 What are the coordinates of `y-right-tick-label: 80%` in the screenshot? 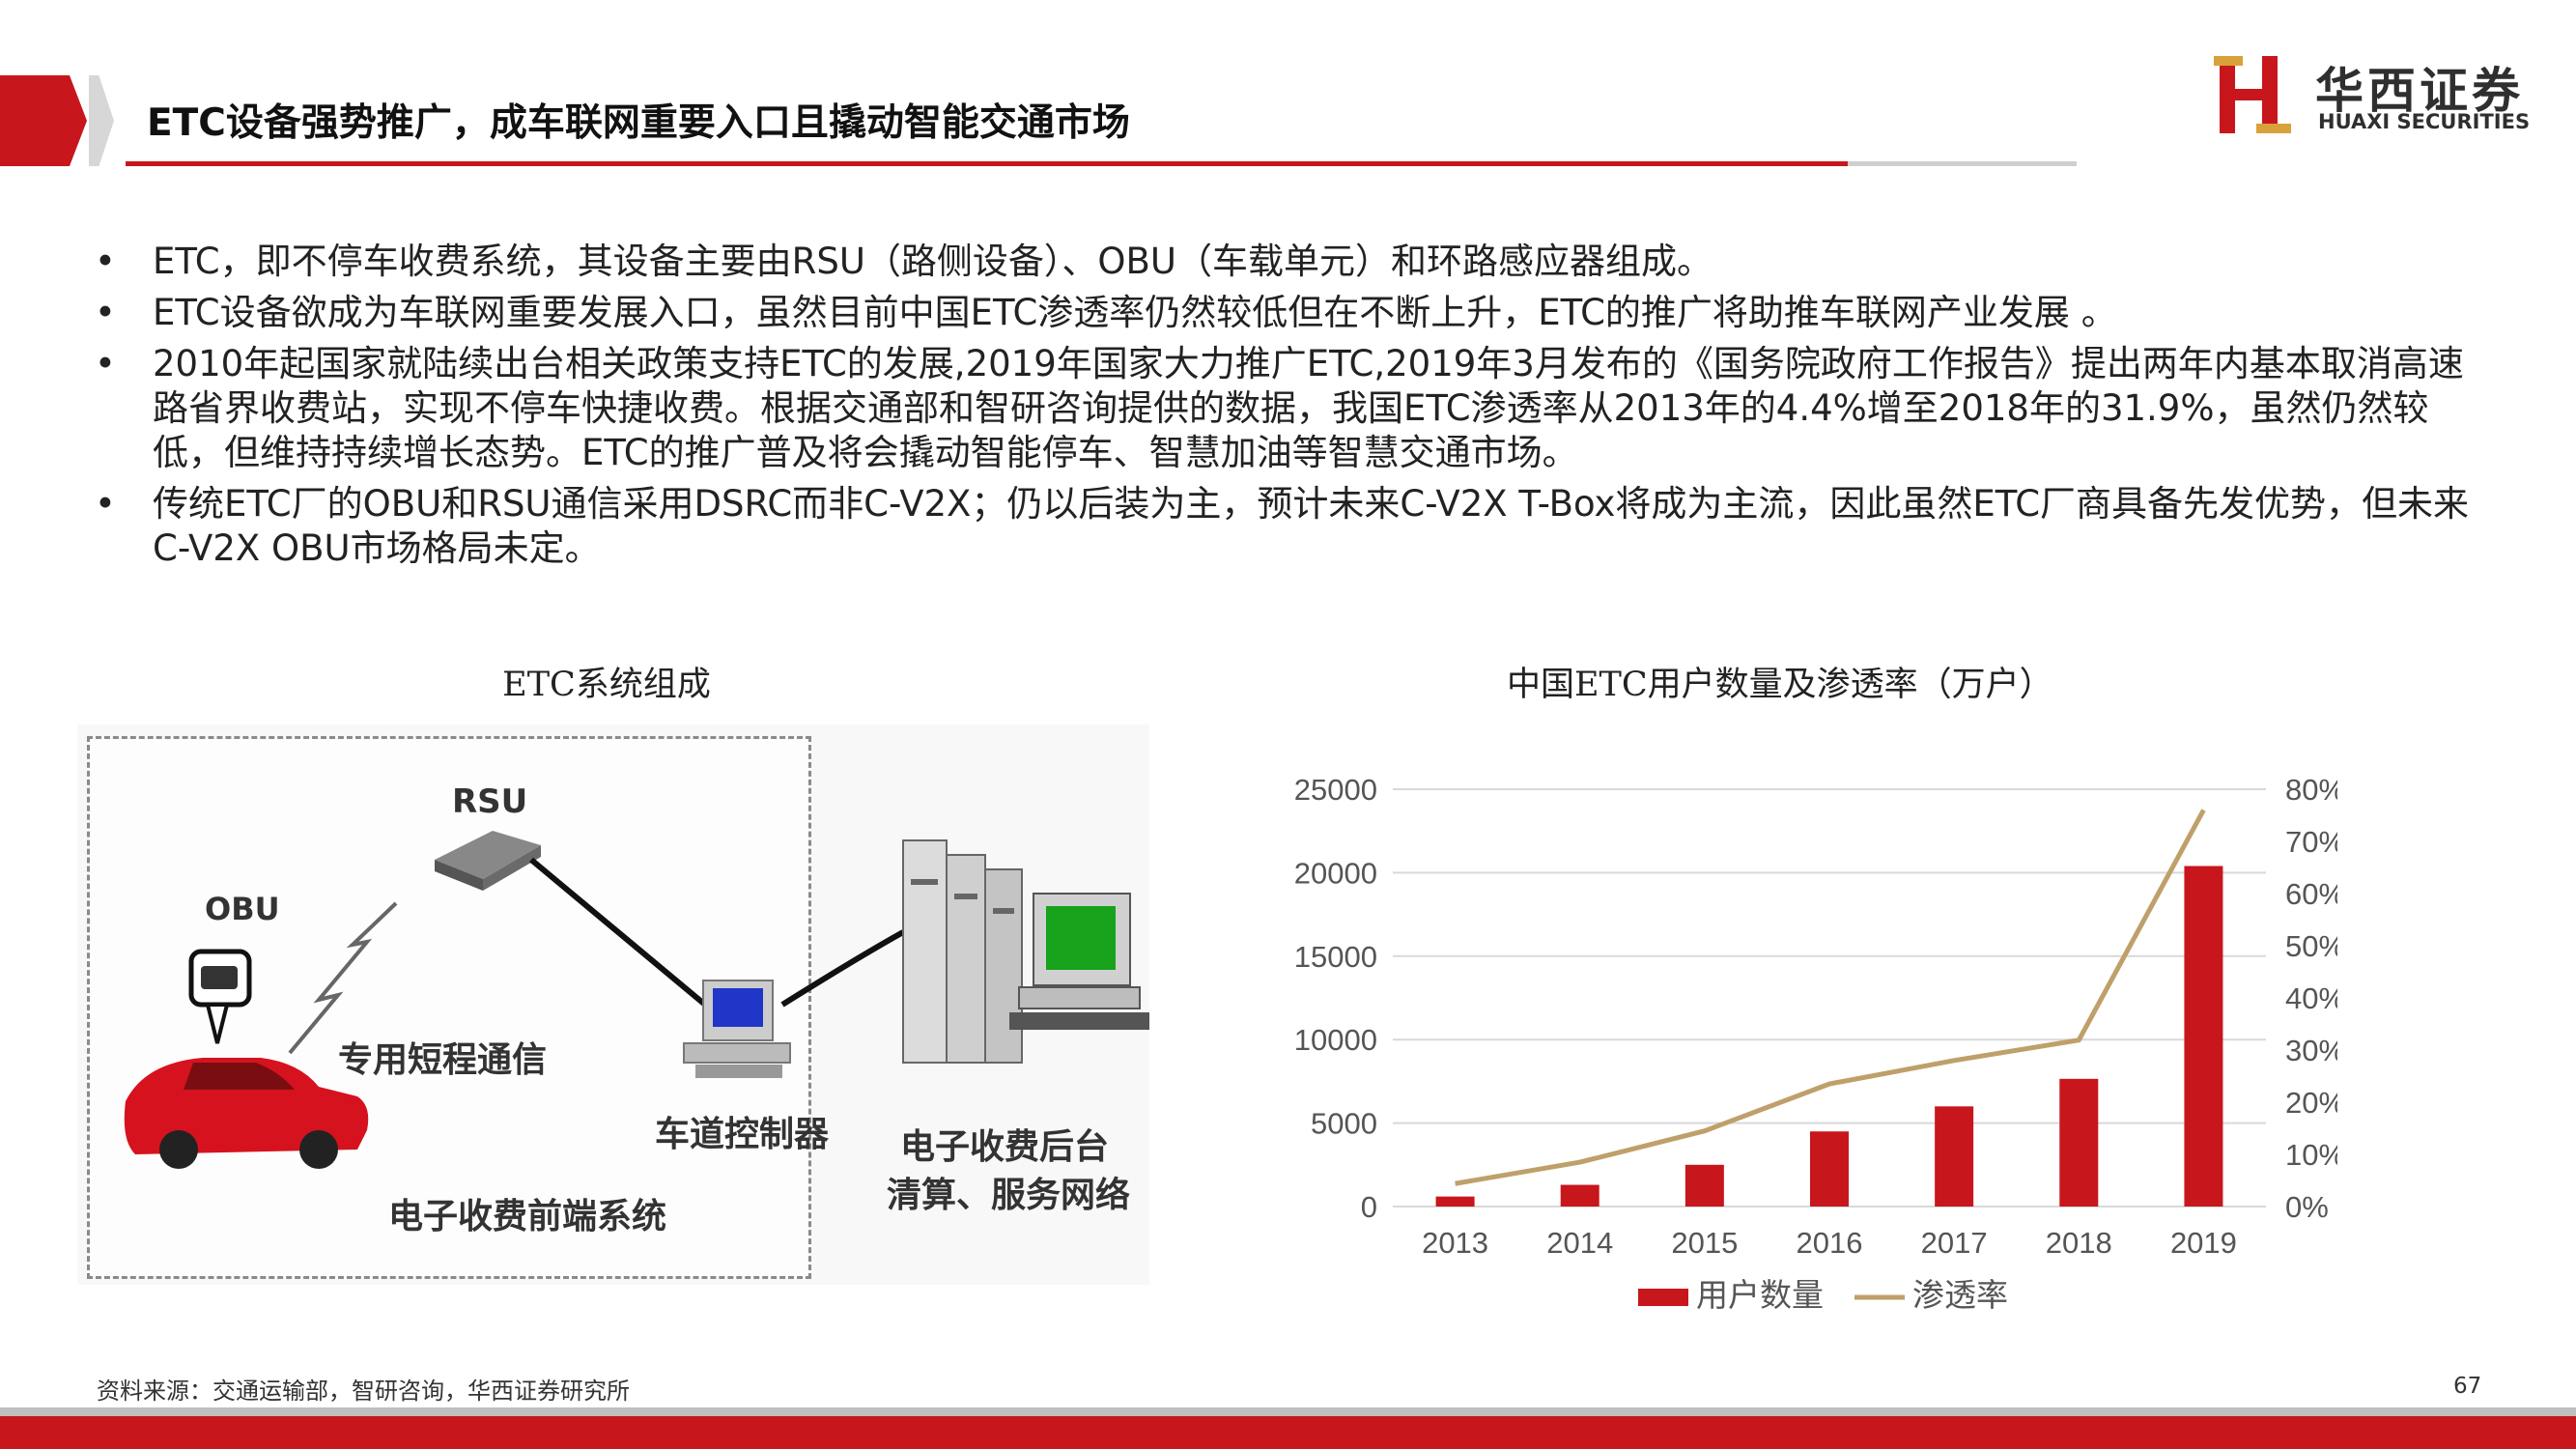 It's located at (2311, 790).